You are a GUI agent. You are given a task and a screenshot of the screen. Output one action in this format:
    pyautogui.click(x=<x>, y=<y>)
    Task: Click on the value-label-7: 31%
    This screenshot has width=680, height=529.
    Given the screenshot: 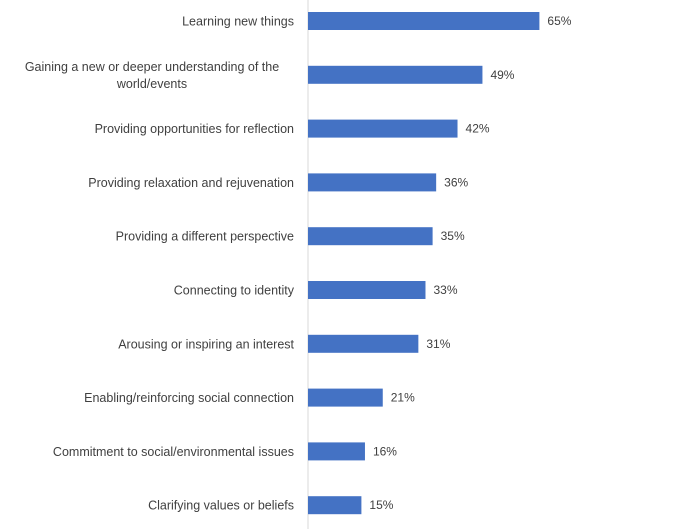 What is the action you would take?
    pyautogui.click(x=438, y=344)
    